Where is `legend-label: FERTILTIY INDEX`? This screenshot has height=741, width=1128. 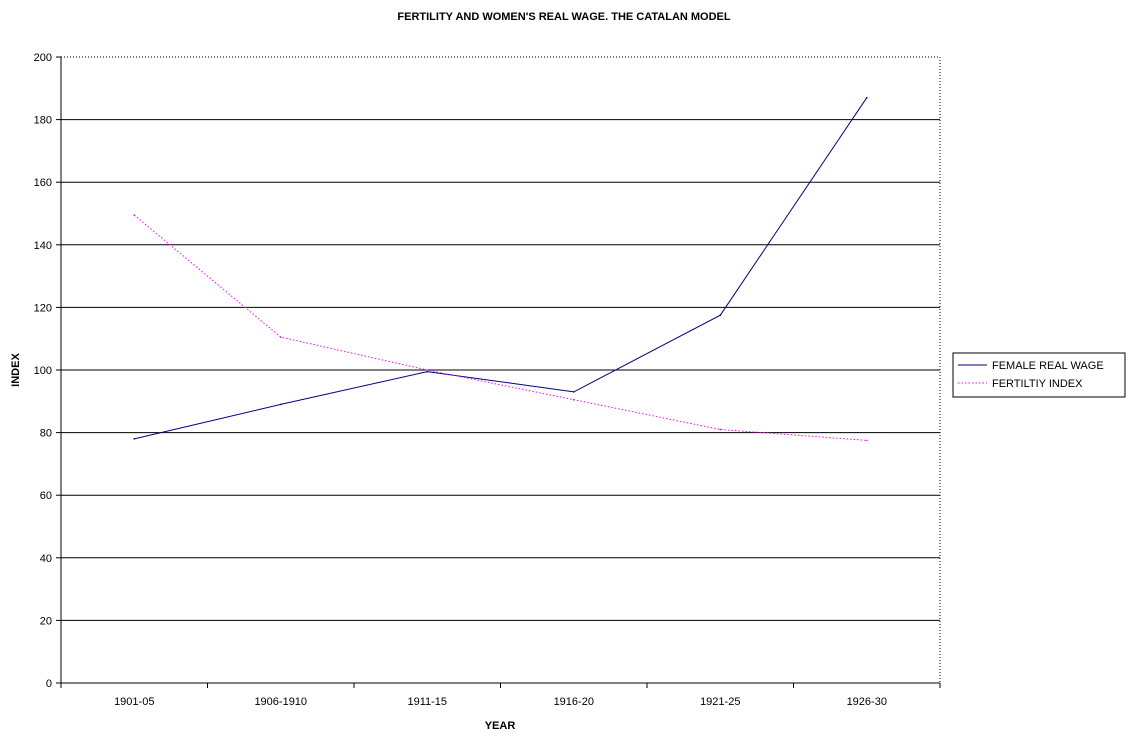 legend-label: FERTILTIY INDEX is located at coordinates (1037, 384).